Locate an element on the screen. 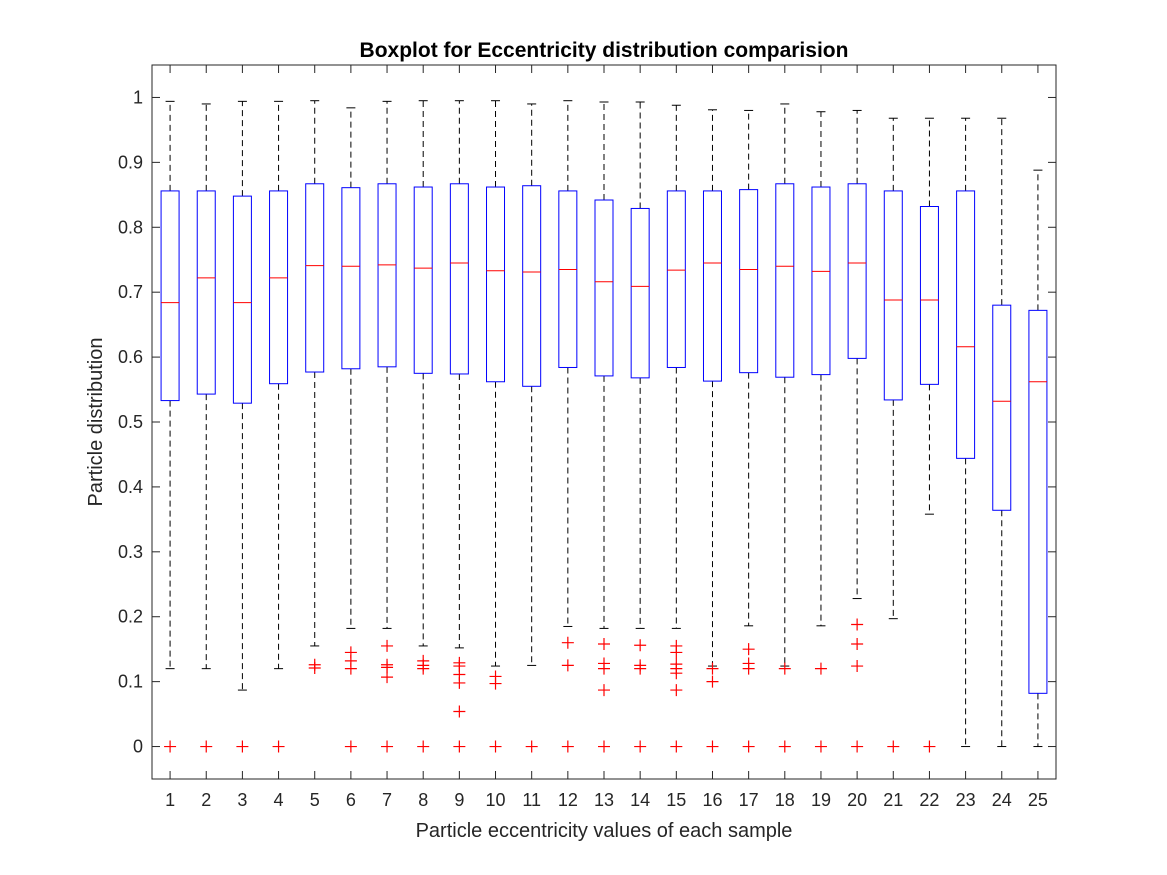 The height and width of the screenshot is (875, 1167). x-tick-label: 16 is located at coordinates (712, 800).